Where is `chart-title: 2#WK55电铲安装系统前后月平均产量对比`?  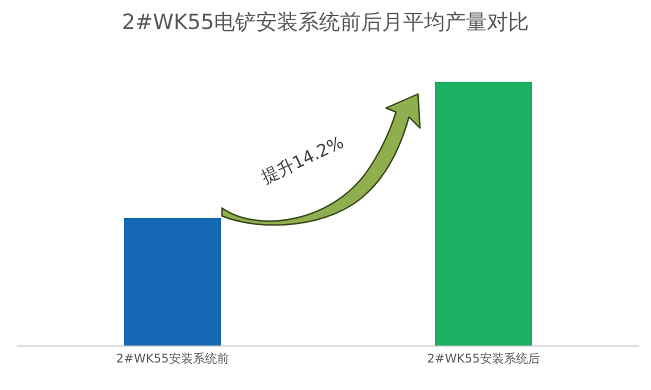
chart-title: 2#WK55电铲安装系统前后月平均产量对比 is located at coordinates (325, 22).